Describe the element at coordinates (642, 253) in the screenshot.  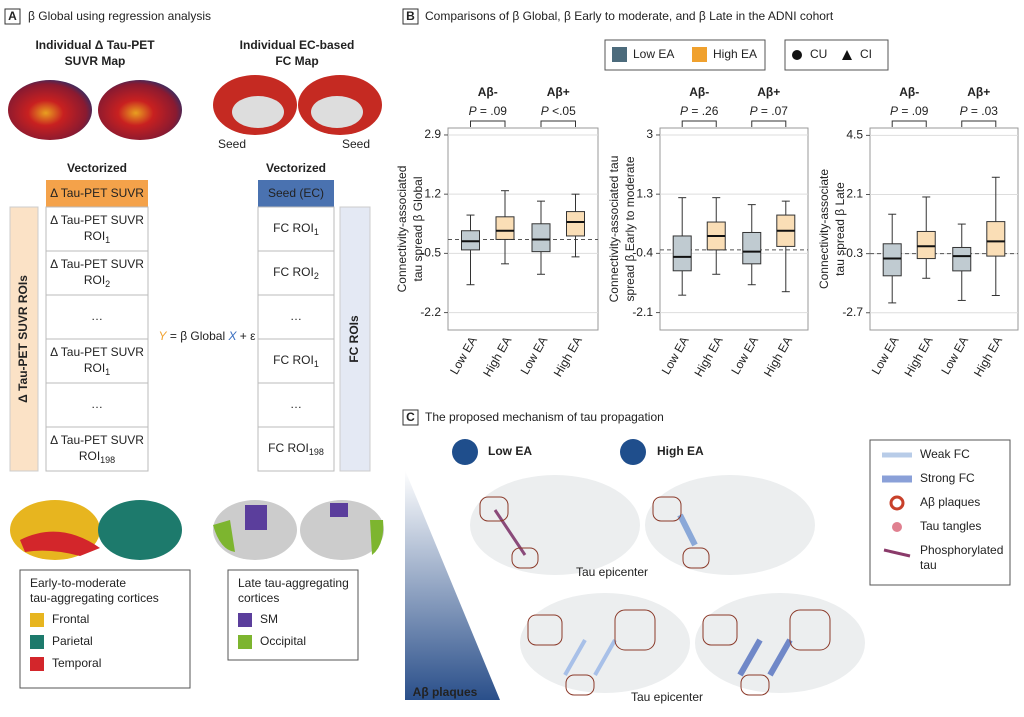
I see `y-tick-label: -0.4` at that location.